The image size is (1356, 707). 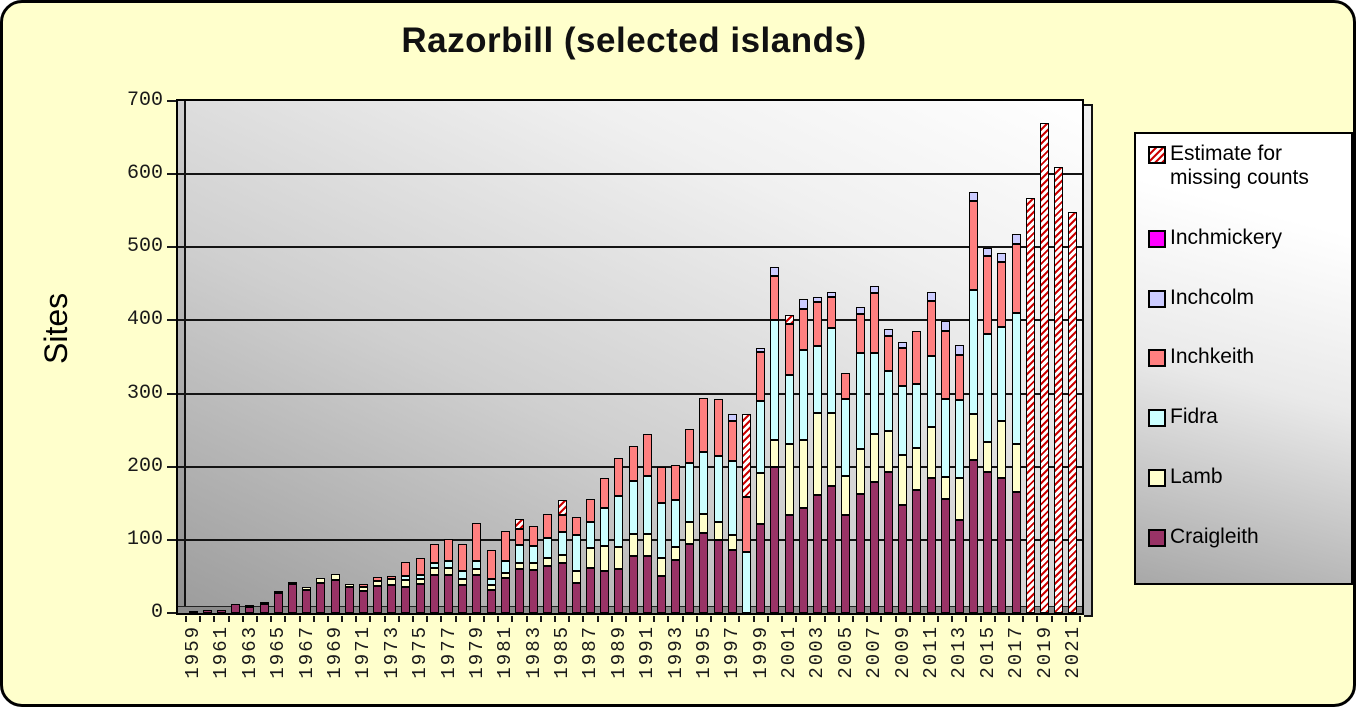 I want to click on bar-2011, so click(x=931, y=452).